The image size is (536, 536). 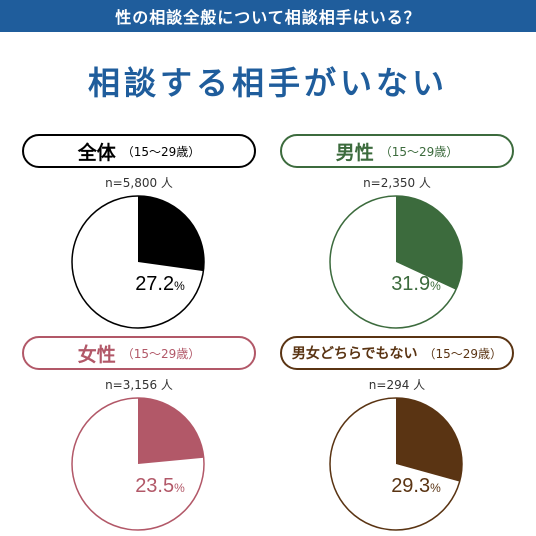 What do you see at coordinates (154, 284) in the screenshot?
I see `percent-value: 27.2` at bounding box center [154, 284].